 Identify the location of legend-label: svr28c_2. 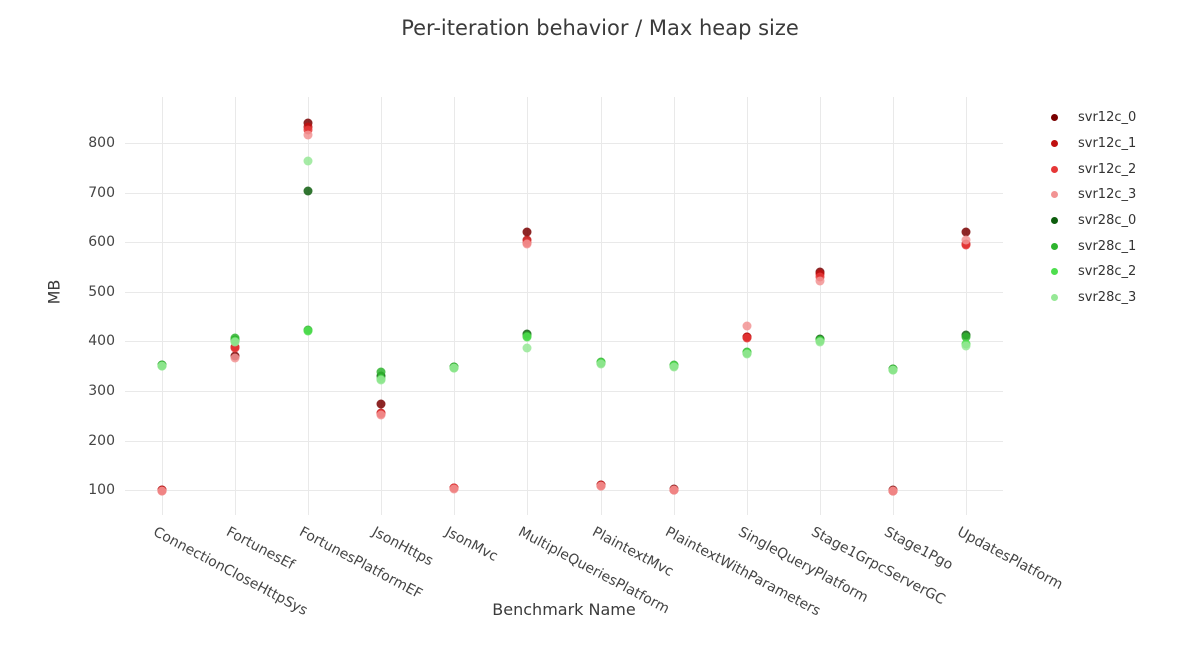
(1107, 272).